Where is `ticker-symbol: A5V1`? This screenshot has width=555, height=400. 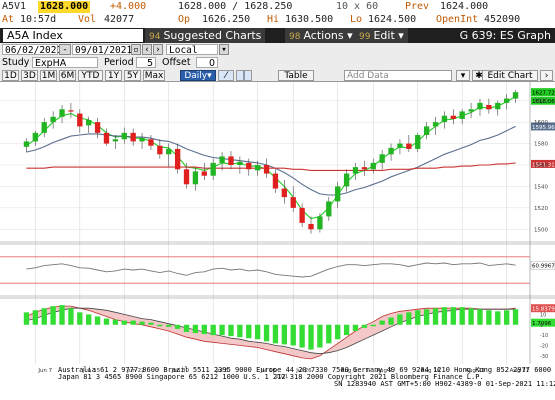 ticker-symbol: A5V1 is located at coordinates (14, 6).